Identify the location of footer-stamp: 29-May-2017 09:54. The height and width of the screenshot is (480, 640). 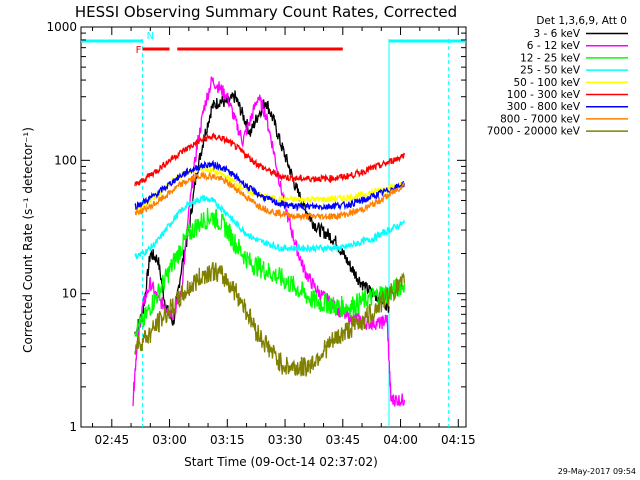
(597, 471).